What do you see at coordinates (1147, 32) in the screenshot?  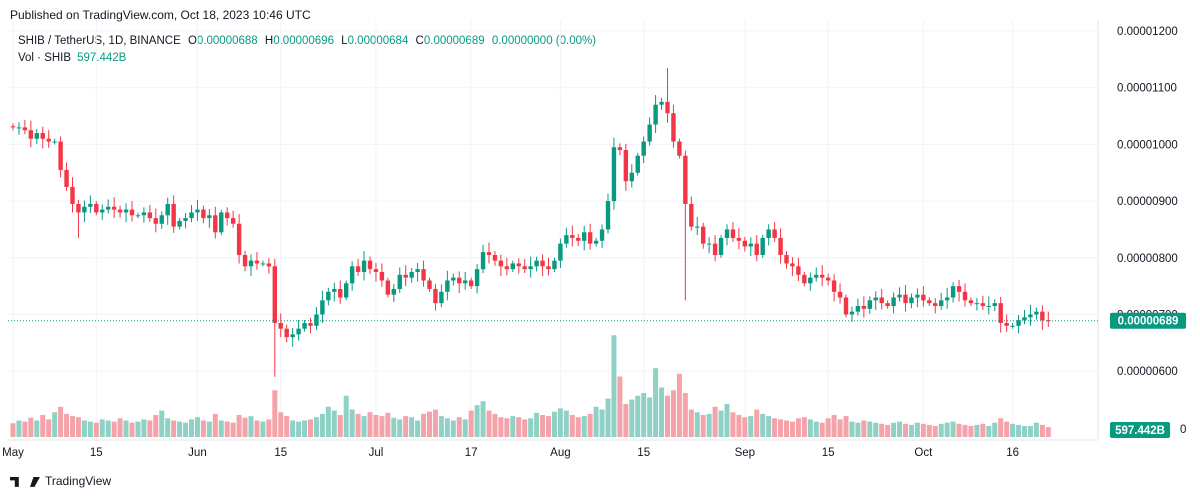 I see `y-tick-label: 0.00001200` at bounding box center [1147, 32].